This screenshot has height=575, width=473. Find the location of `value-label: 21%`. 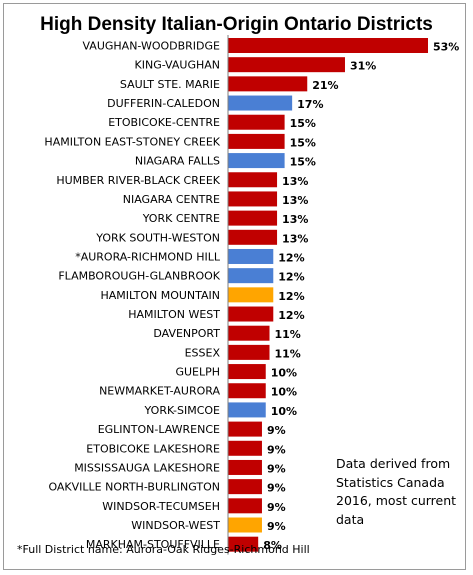

value-label: 21% is located at coordinates (325, 85).